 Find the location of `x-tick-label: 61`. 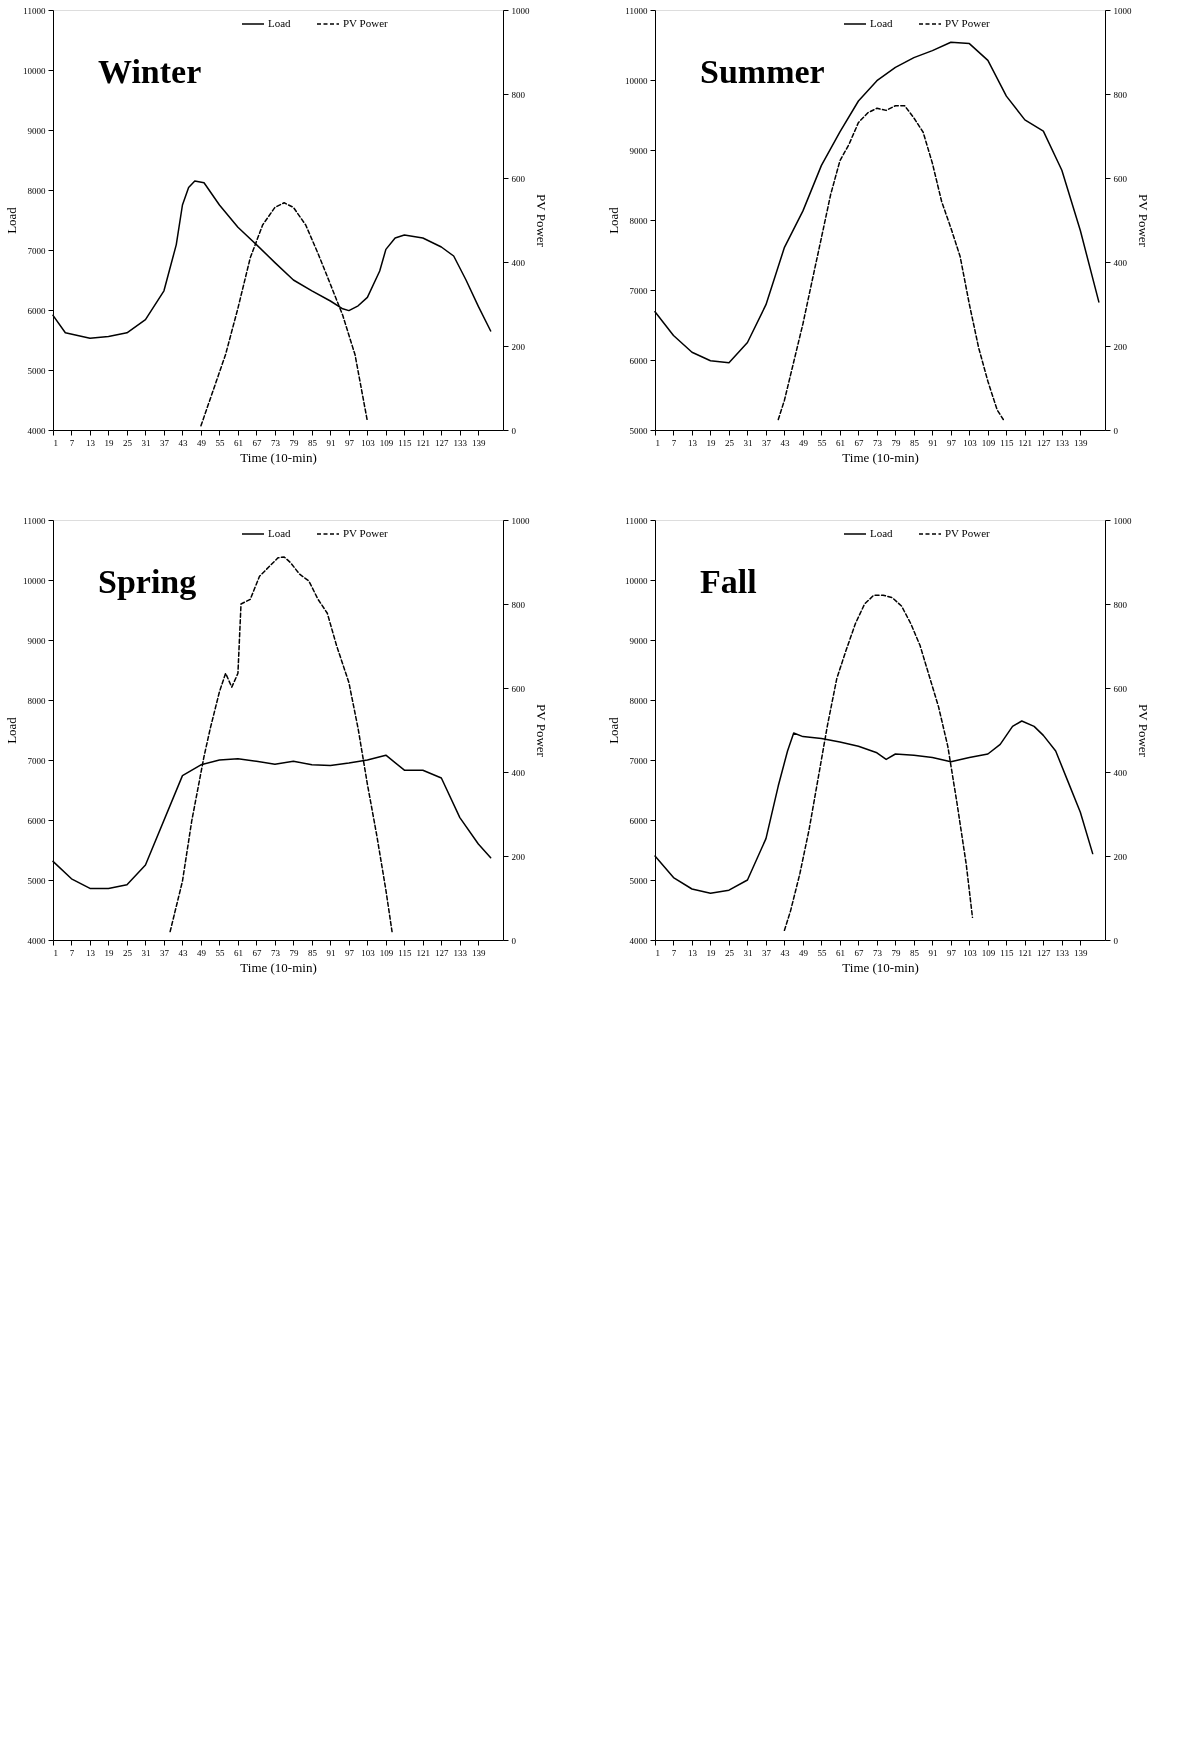

x-tick-label: 61 is located at coordinates (238, 952).